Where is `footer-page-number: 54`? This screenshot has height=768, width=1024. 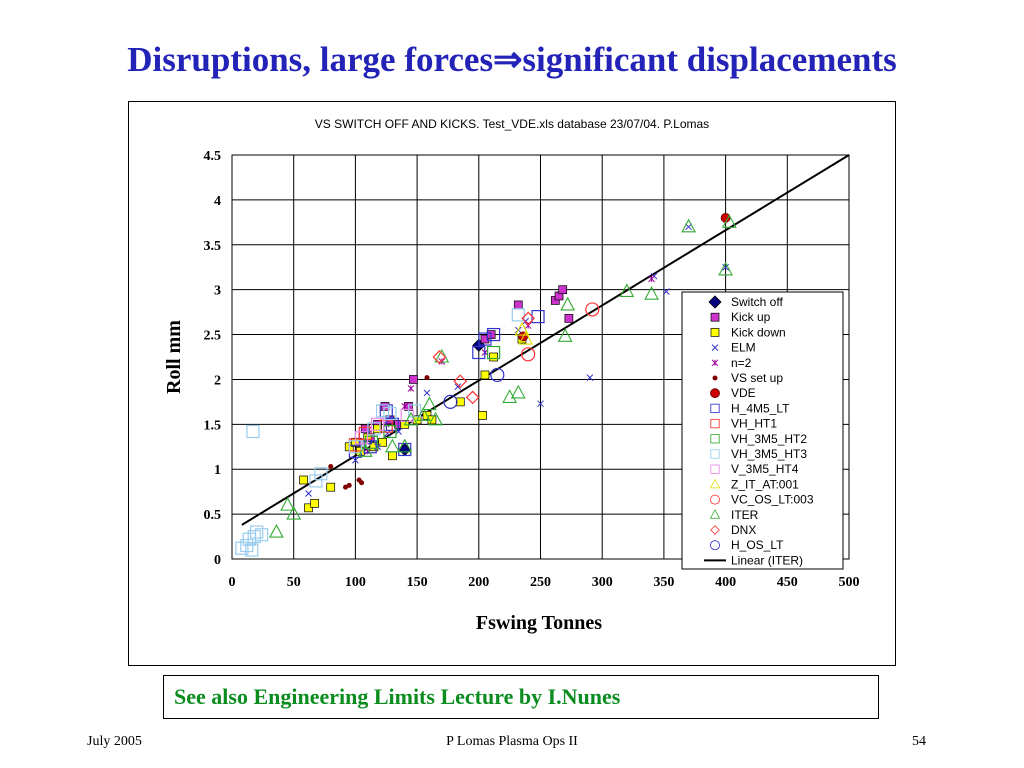
footer-page-number: 54 is located at coordinates (919, 741).